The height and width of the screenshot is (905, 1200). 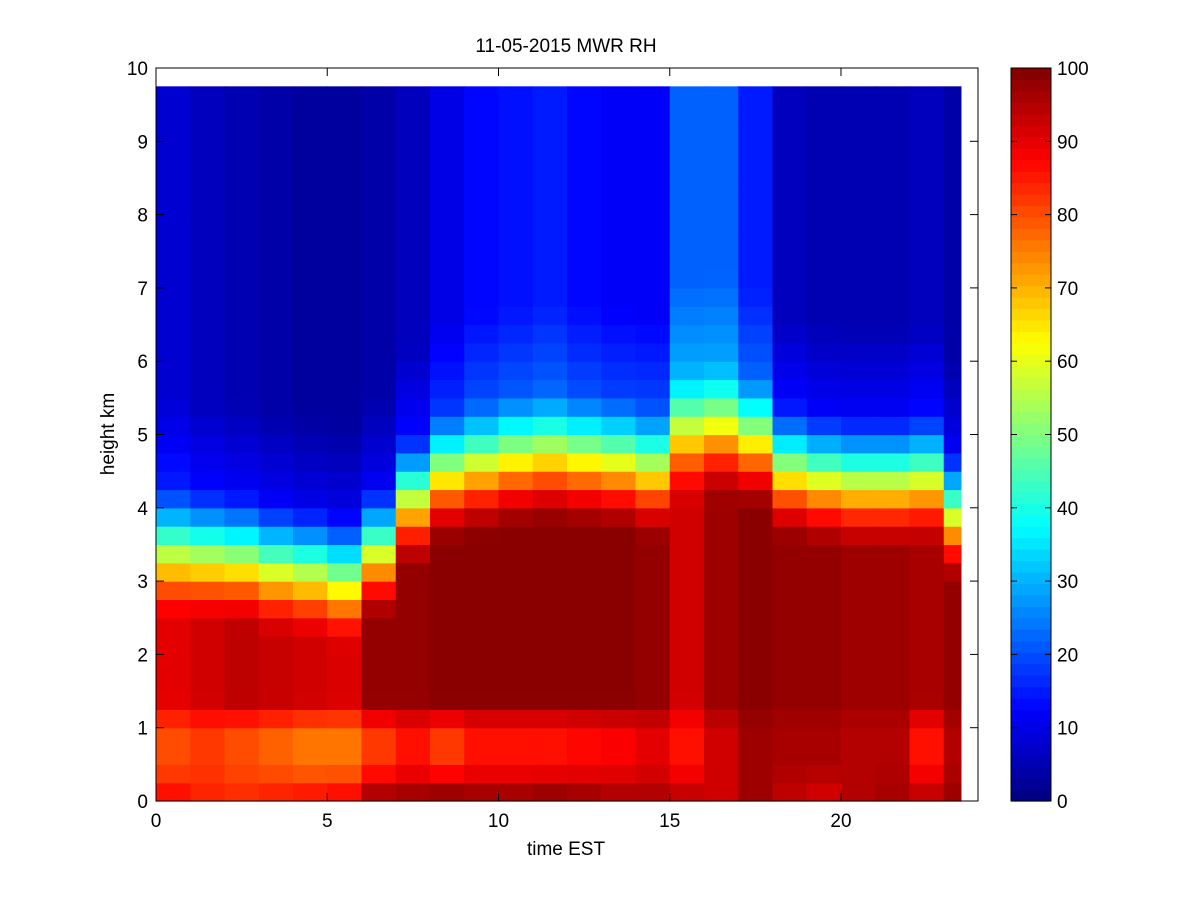 What do you see at coordinates (156, 821) in the screenshot?
I see `x-tick-label: 0` at bounding box center [156, 821].